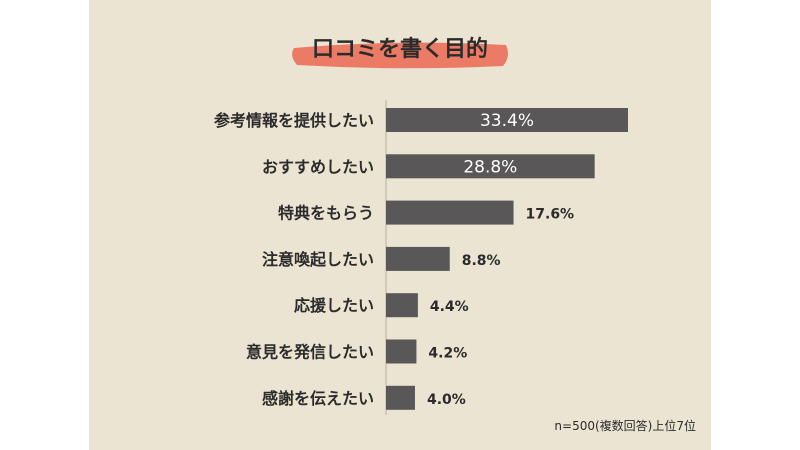  I want to click on value-label-0: 33.4%, so click(507, 121).